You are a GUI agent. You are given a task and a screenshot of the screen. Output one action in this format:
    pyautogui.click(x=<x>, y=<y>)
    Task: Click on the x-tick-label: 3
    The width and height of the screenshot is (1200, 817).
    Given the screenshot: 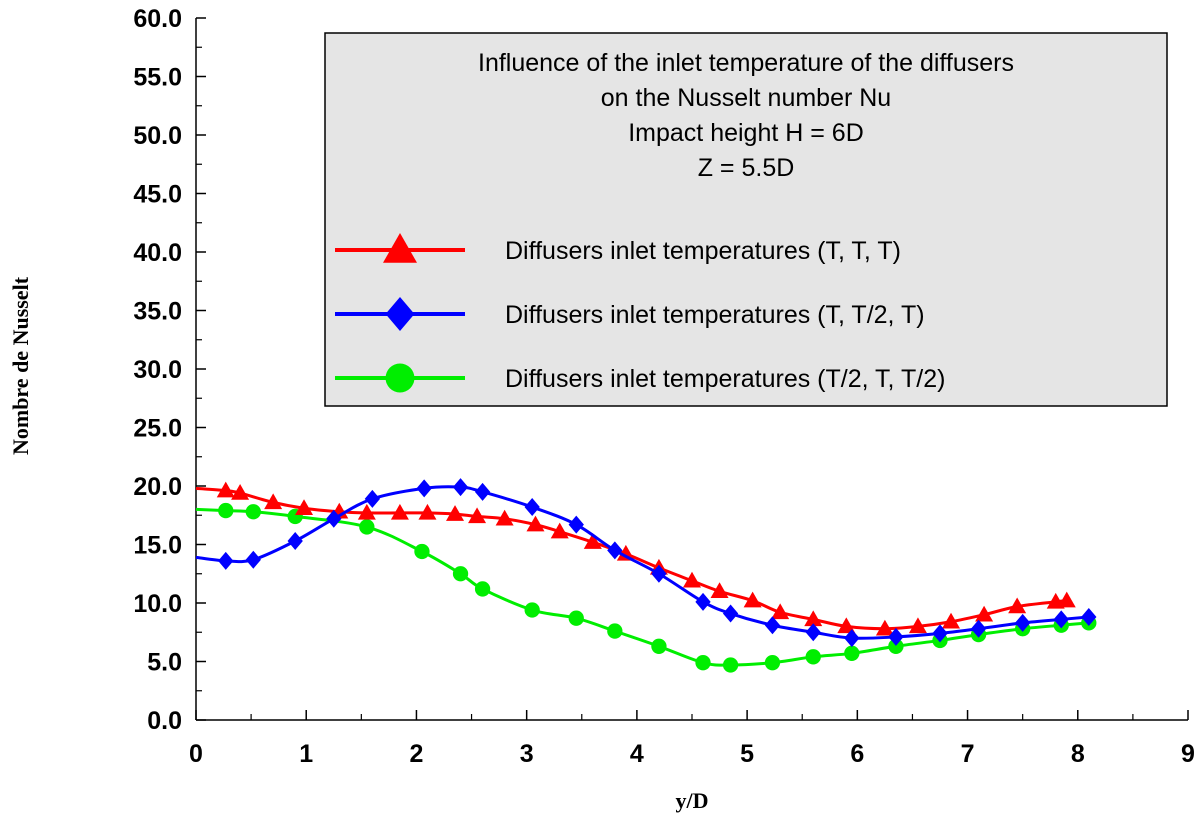 What is the action you would take?
    pyautogui.click(x=527, y=754)
    